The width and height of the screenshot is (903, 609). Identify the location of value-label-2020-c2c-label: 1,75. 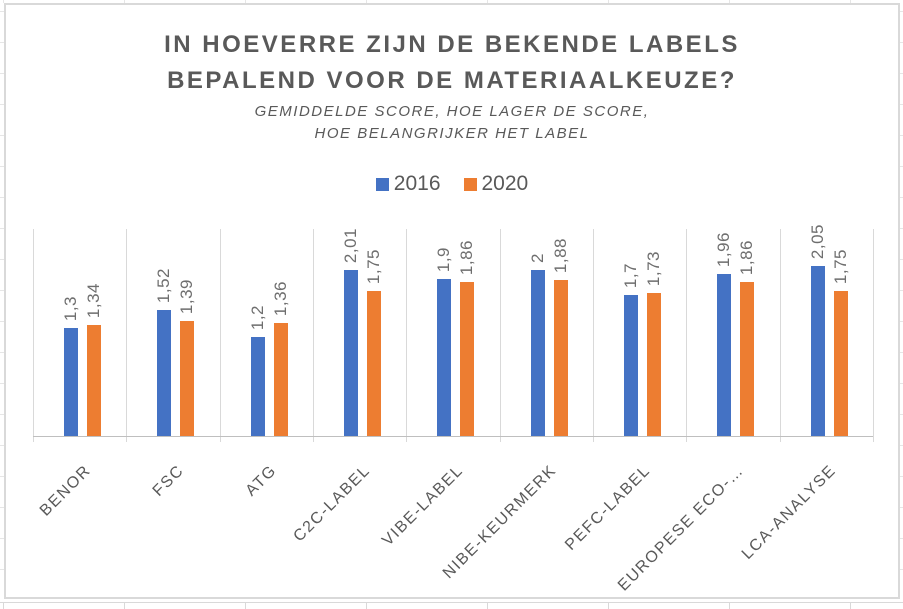
(373, 266).